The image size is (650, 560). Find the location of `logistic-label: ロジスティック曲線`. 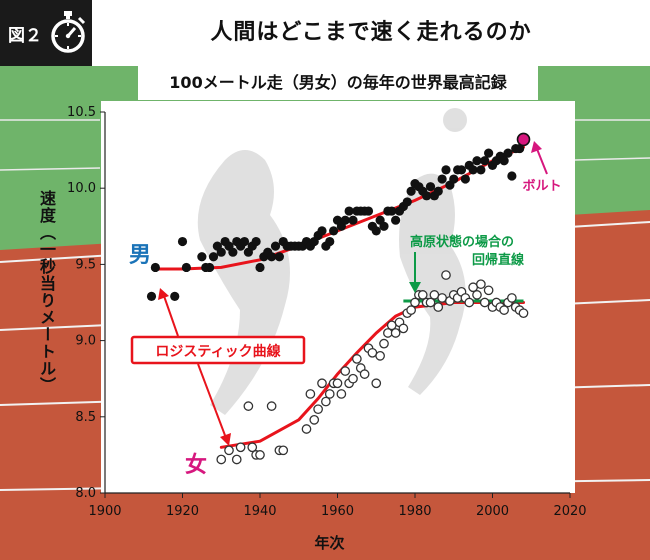

logistic-label: ロジスティック曲線 is located at coordinates (217, 351).